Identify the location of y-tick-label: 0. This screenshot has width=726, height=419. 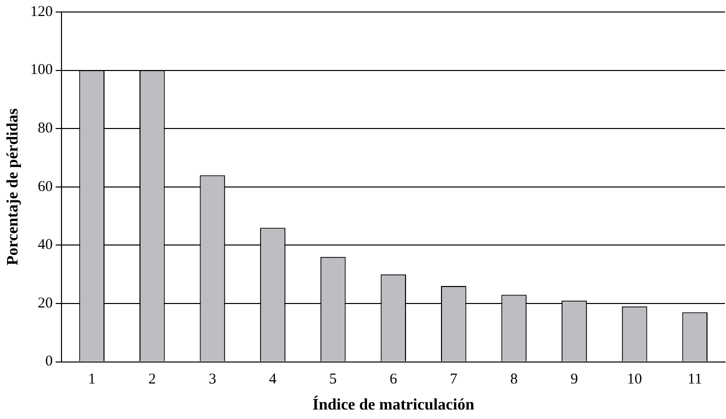
(49, 362).